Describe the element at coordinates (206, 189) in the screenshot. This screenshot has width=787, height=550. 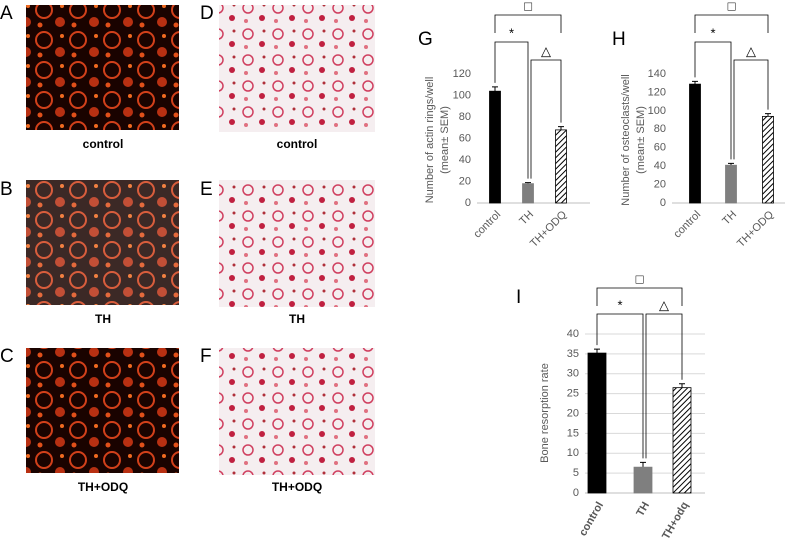
I see `panel-letter: E` at that location.